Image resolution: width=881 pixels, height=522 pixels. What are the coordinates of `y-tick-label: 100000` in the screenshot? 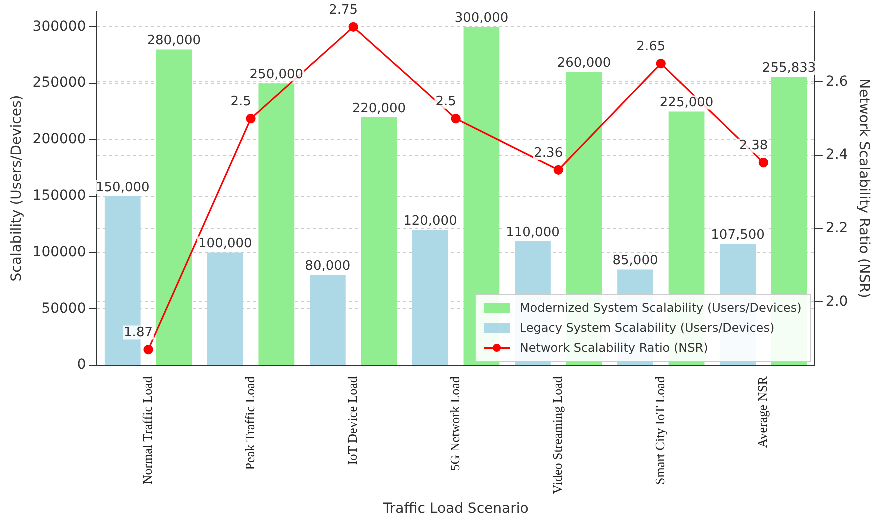 It's located at (59, 252).